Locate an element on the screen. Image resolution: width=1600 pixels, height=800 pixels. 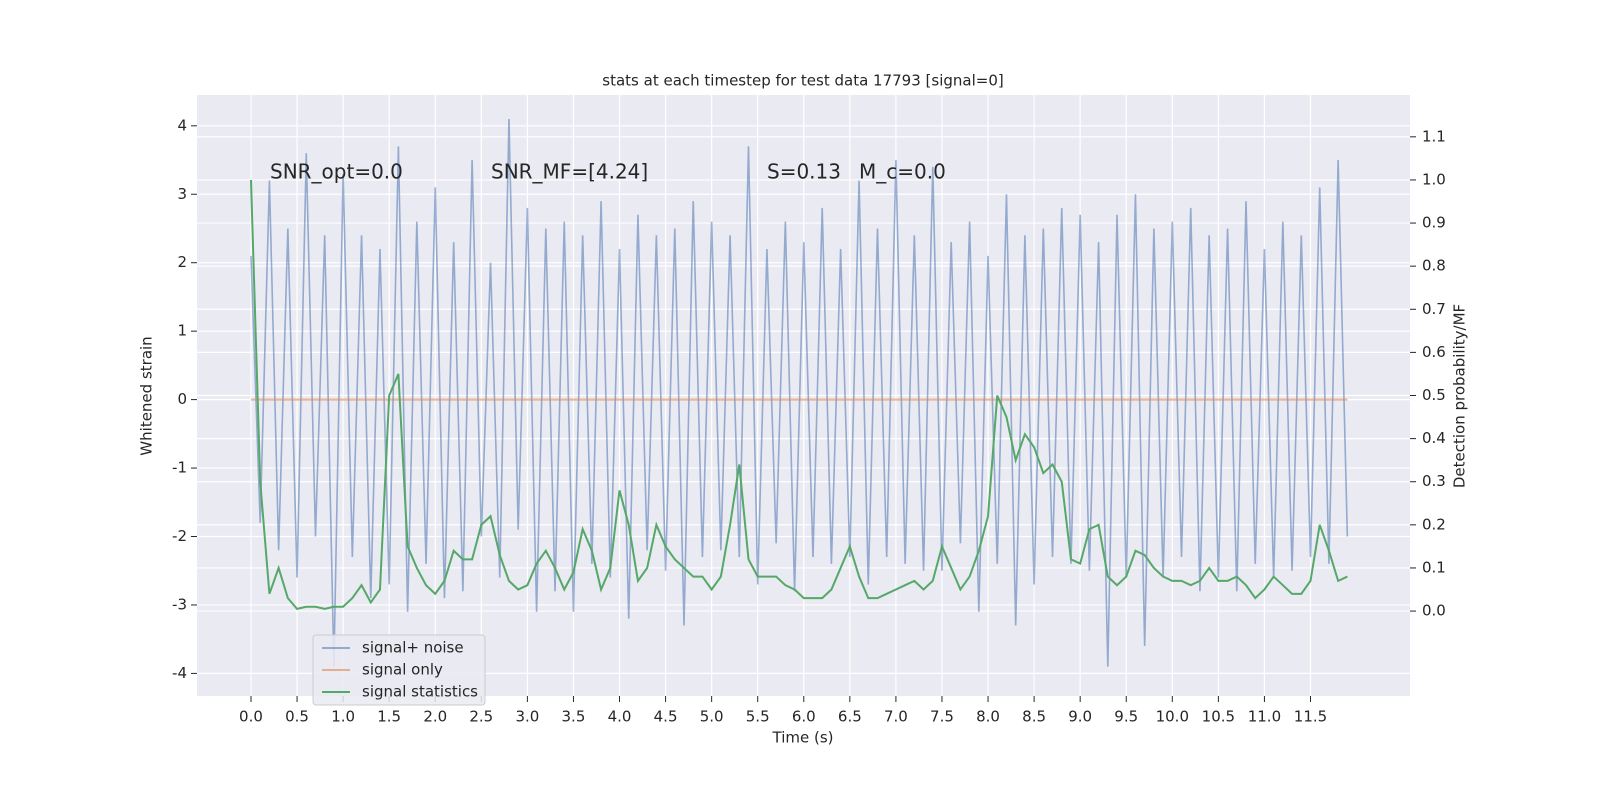
y-axis-label: Whitened strain is located at coordinates (147, 395).